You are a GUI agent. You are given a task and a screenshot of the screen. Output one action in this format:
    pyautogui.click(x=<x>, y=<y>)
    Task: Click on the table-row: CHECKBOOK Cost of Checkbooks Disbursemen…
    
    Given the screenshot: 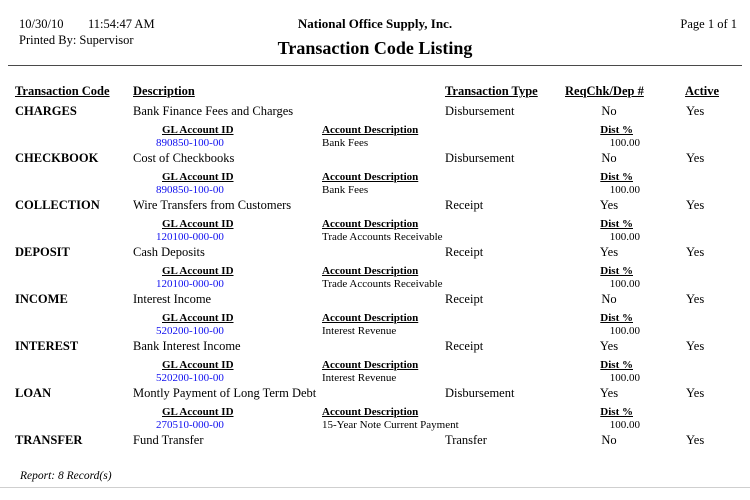 What is the action you would take?
    pyautogui.click(x=375, y=174)
    